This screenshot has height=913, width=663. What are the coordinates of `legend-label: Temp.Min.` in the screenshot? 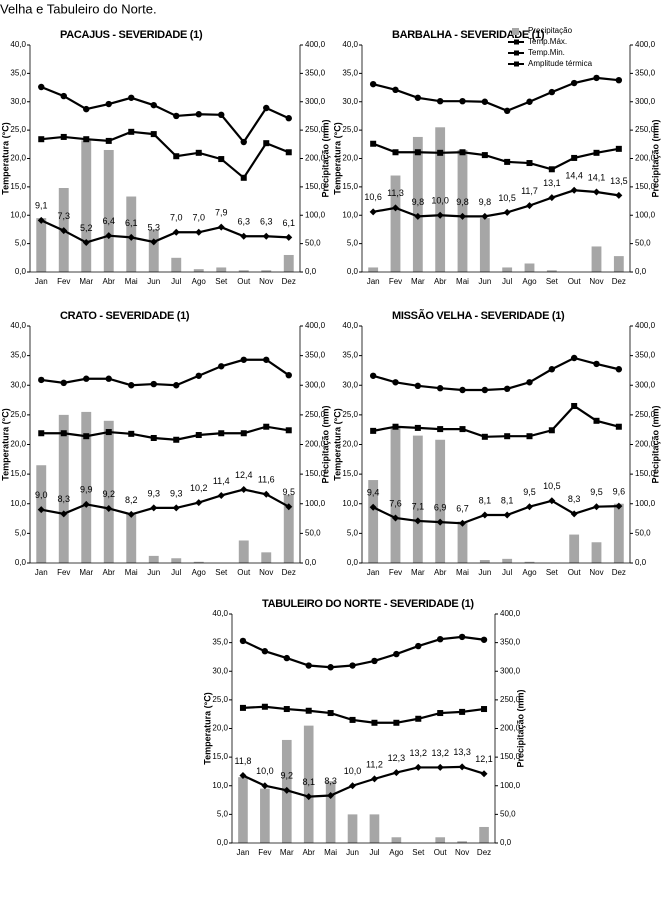 It's located at (546, 52).